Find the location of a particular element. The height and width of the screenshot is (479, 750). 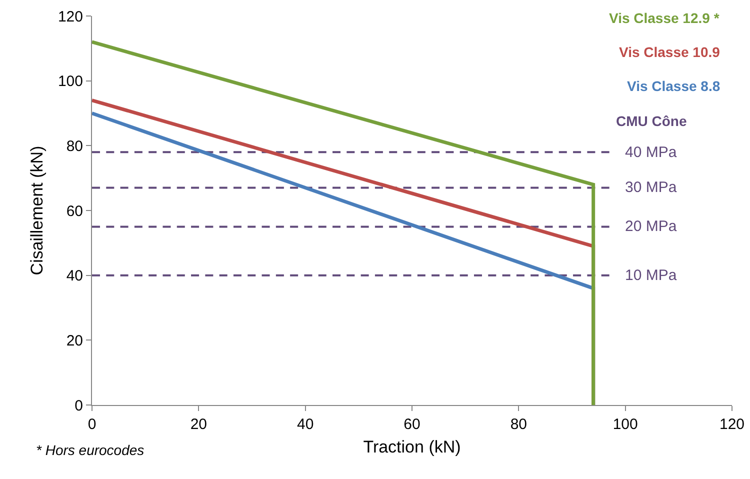

series-label: 40 MPa is located at coordinates (651, 152).